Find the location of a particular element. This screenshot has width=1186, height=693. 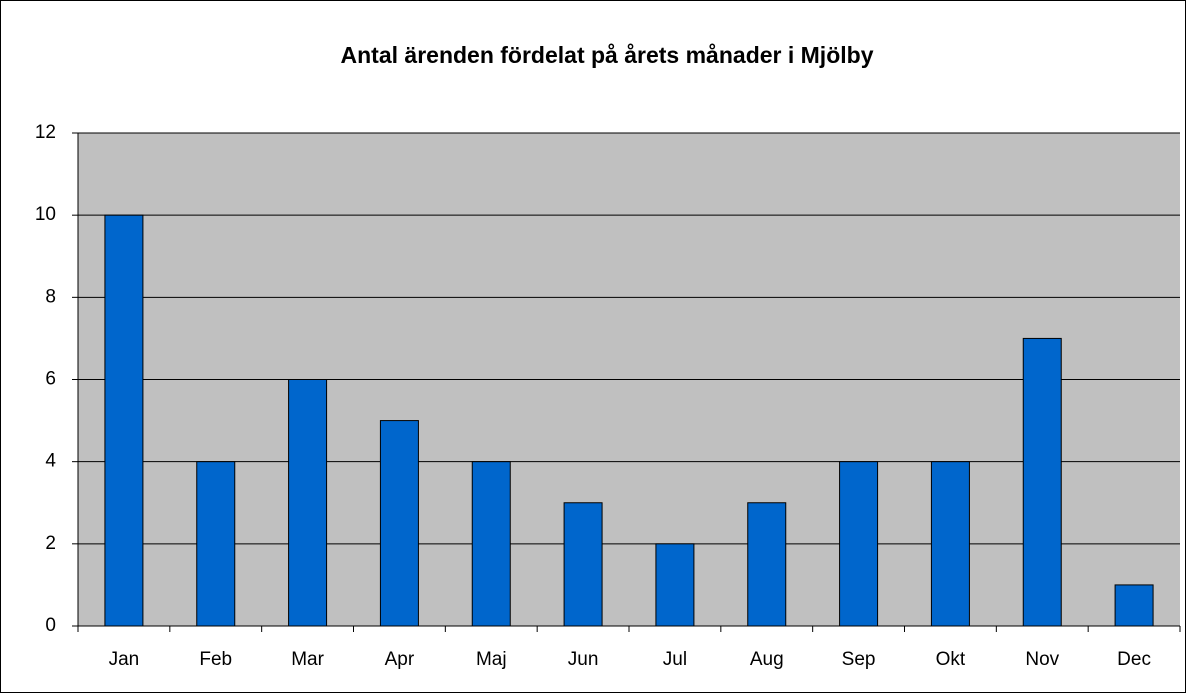

x-tick-label: Dec is located at coordinates (1134, 659).